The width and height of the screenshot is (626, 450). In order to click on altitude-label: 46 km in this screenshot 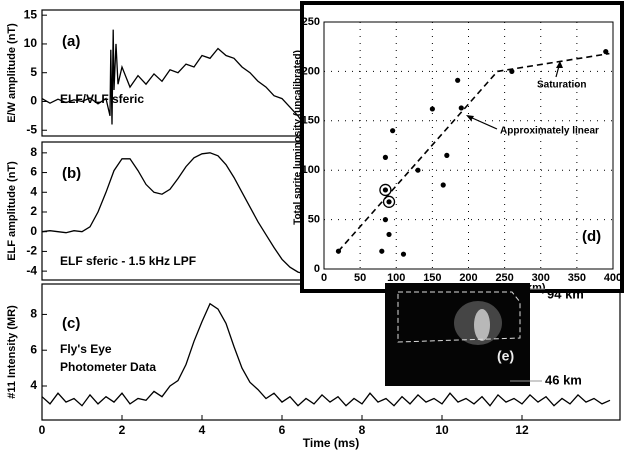, I will do `click(563, 379)`.